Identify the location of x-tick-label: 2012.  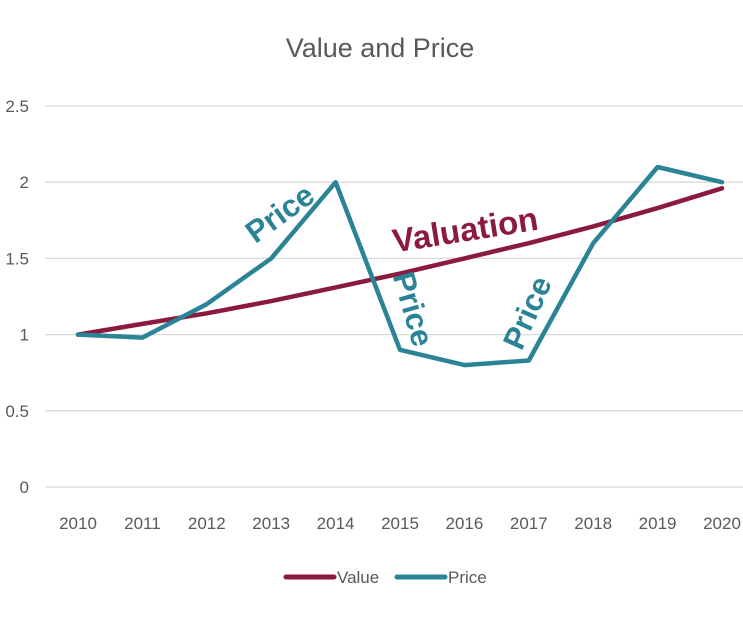
(207, 523).